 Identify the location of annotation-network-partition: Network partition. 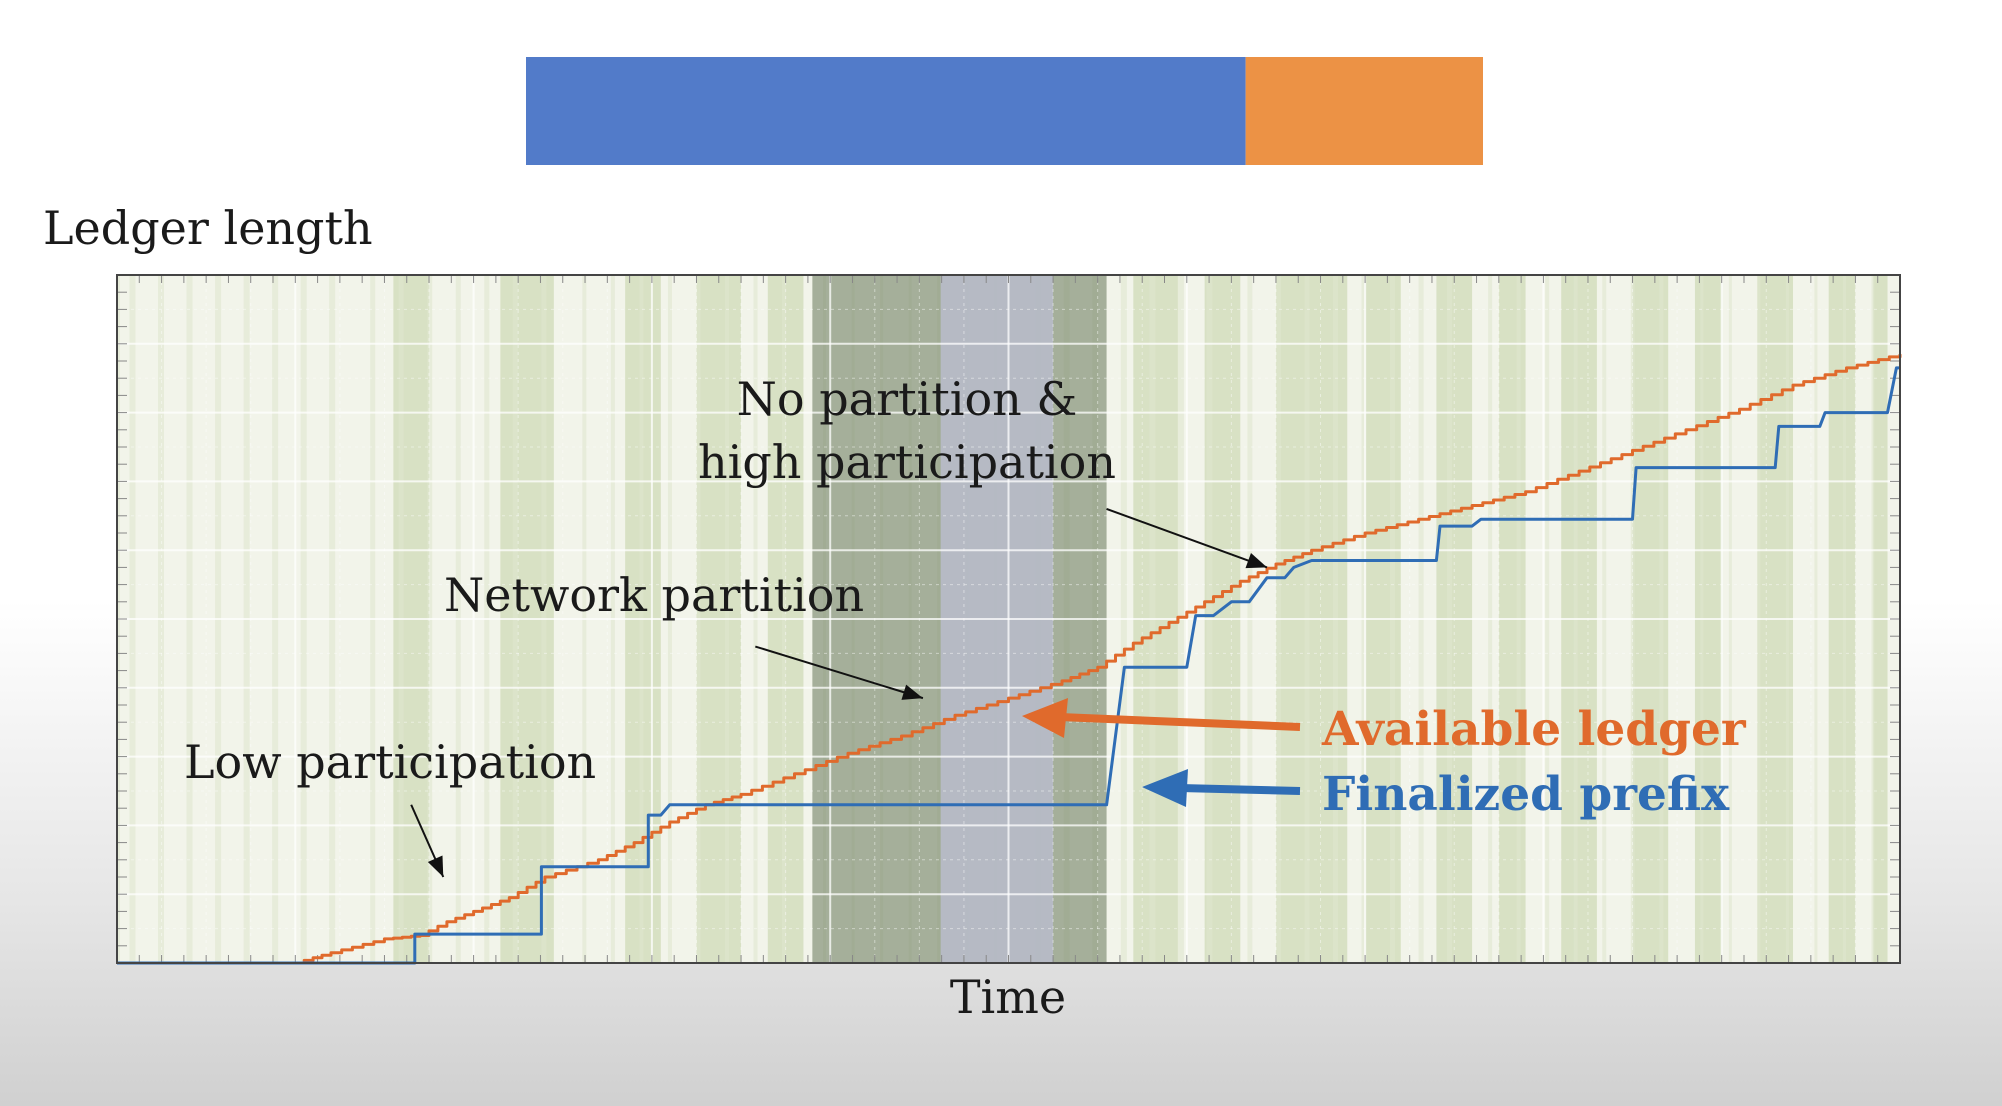
(654, 595).